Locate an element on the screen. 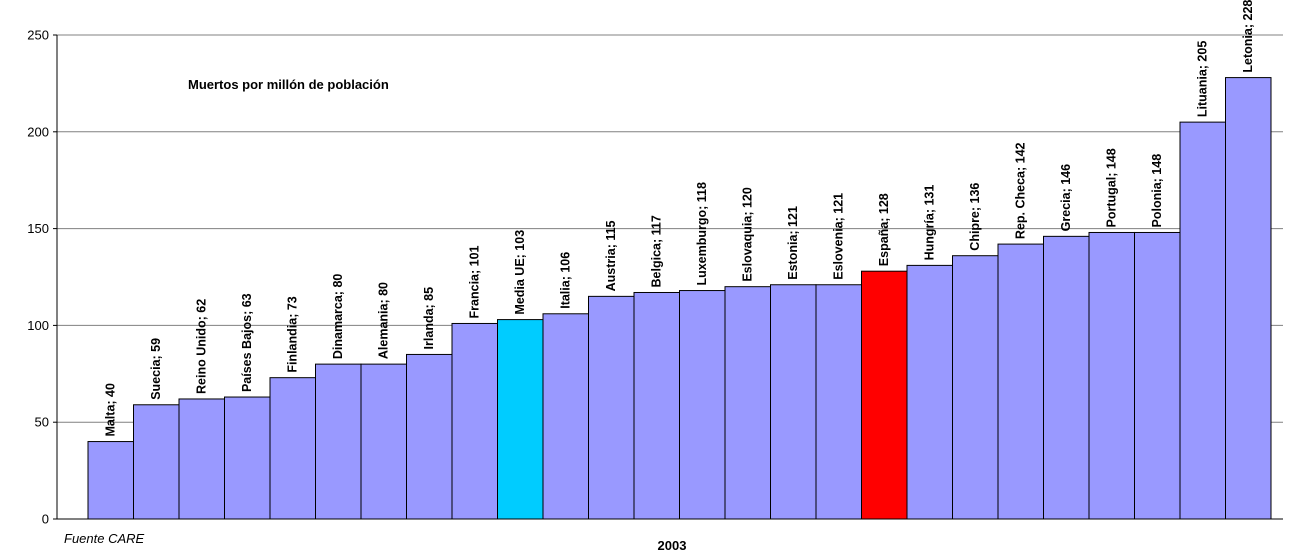 This screenshot has width=1289, height=552. bar-data-label: Francia; 101 is located at coordinates (475, 281).